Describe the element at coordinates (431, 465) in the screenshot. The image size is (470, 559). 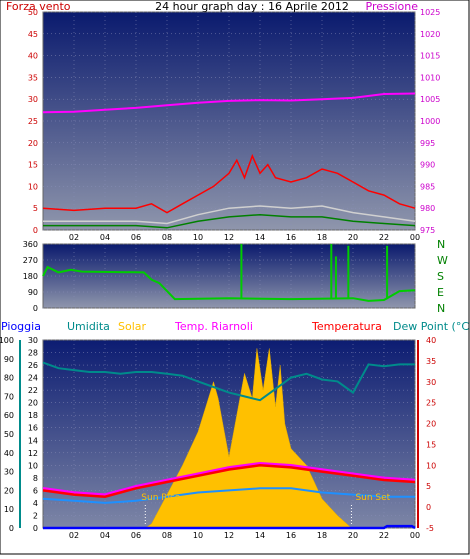
I see `temperature-tick-label: 10` at that location.